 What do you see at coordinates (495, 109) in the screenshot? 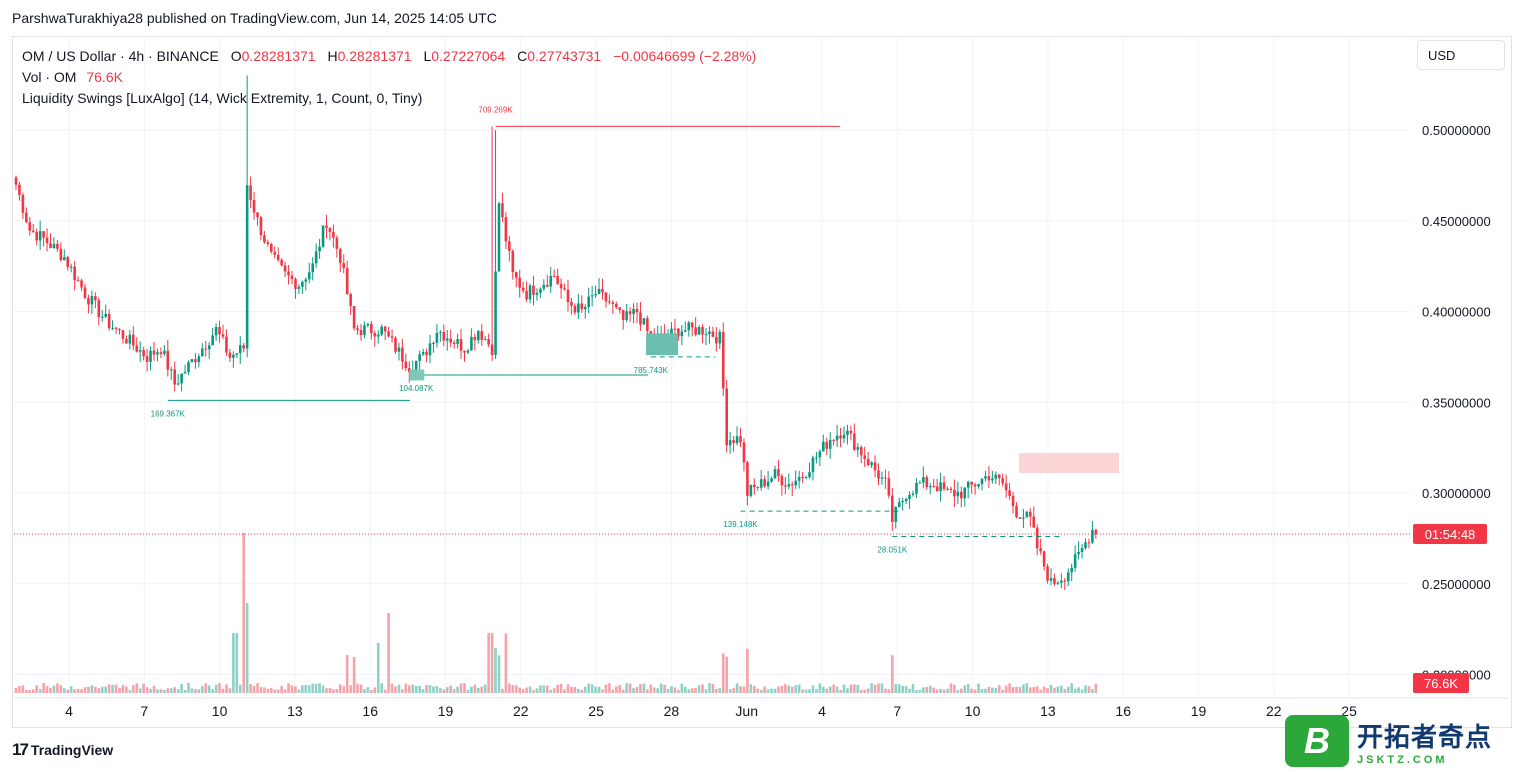
I see `swing-high-label: 709.269K` at bounding box center [495, 109].